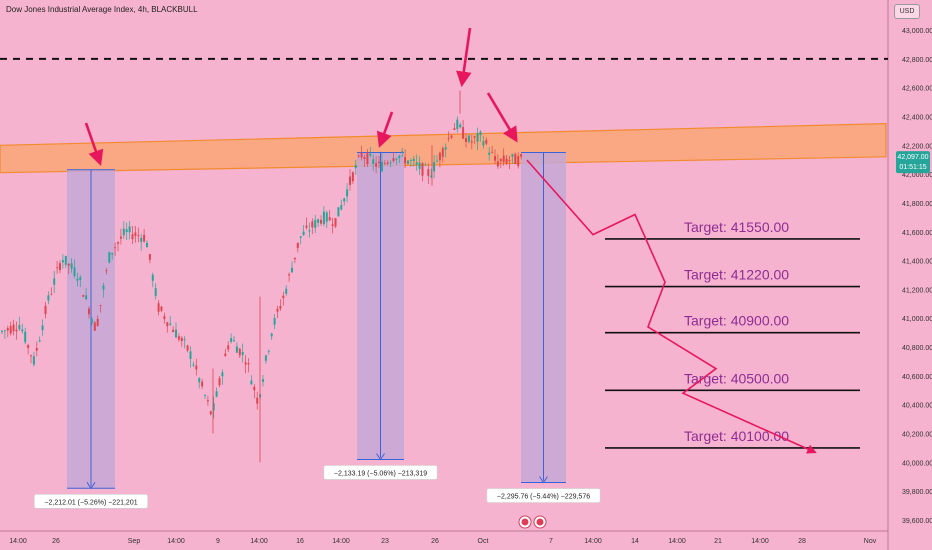 The height and width of the screenshot is (550, 932). I want to click on x-tick-label: Oct, so click(483, 541).